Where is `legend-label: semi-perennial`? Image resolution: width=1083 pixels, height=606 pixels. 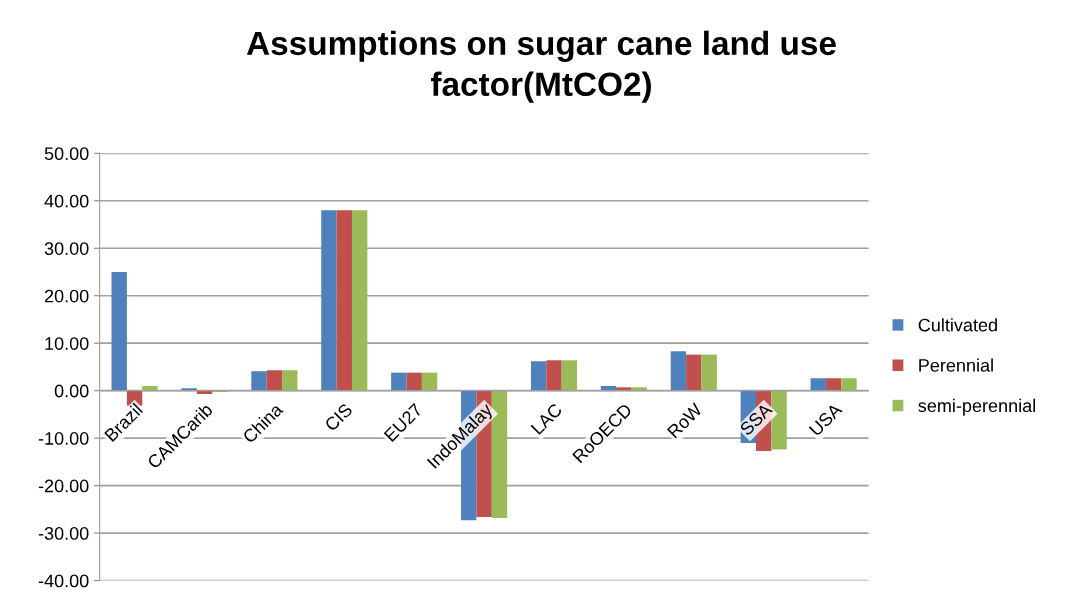 legend-label: semi-perennial is located at coordinates (976, 407).